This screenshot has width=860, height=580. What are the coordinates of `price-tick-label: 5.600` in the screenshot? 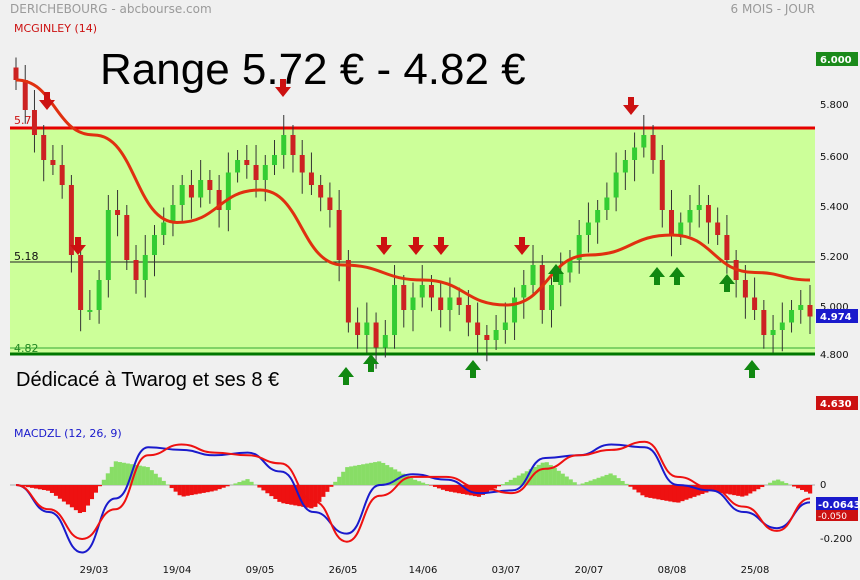 It's located at (834, 157).